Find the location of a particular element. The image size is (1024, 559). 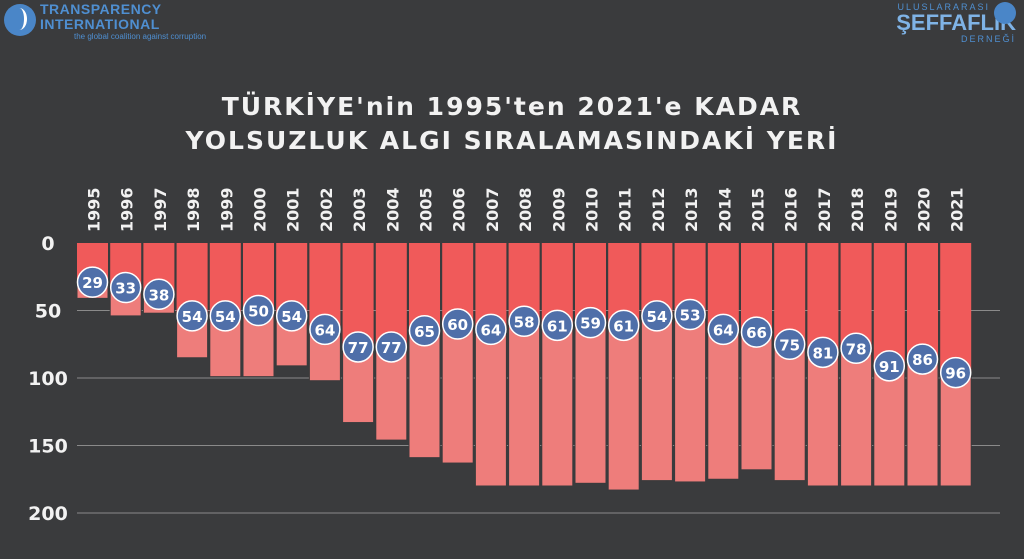

data-label: 86 is located at coordinates (922, 360).